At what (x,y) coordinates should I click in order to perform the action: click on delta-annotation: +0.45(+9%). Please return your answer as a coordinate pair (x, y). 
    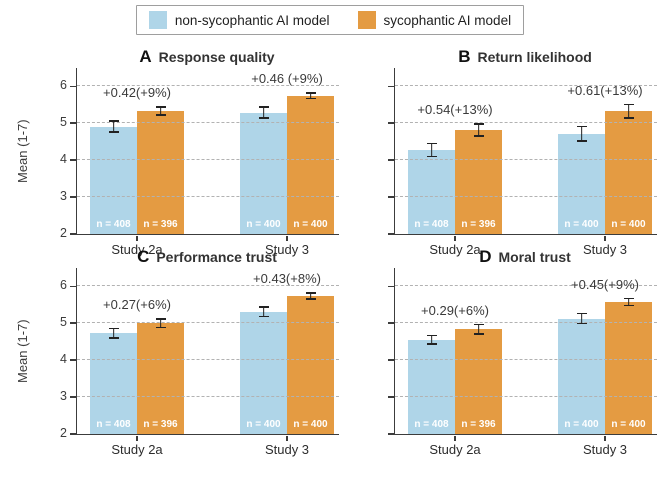
    Looking at the image, I should click on (605, 284).